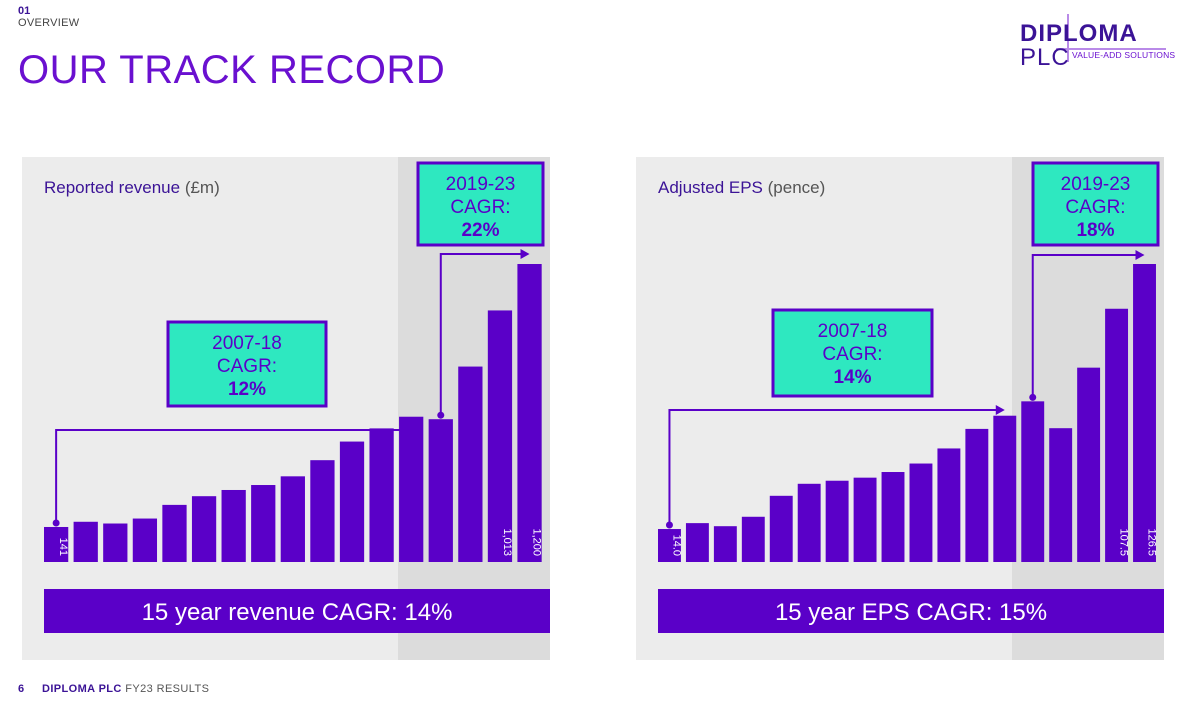  I want to click on eps-summary-bar, so click(911, 611).